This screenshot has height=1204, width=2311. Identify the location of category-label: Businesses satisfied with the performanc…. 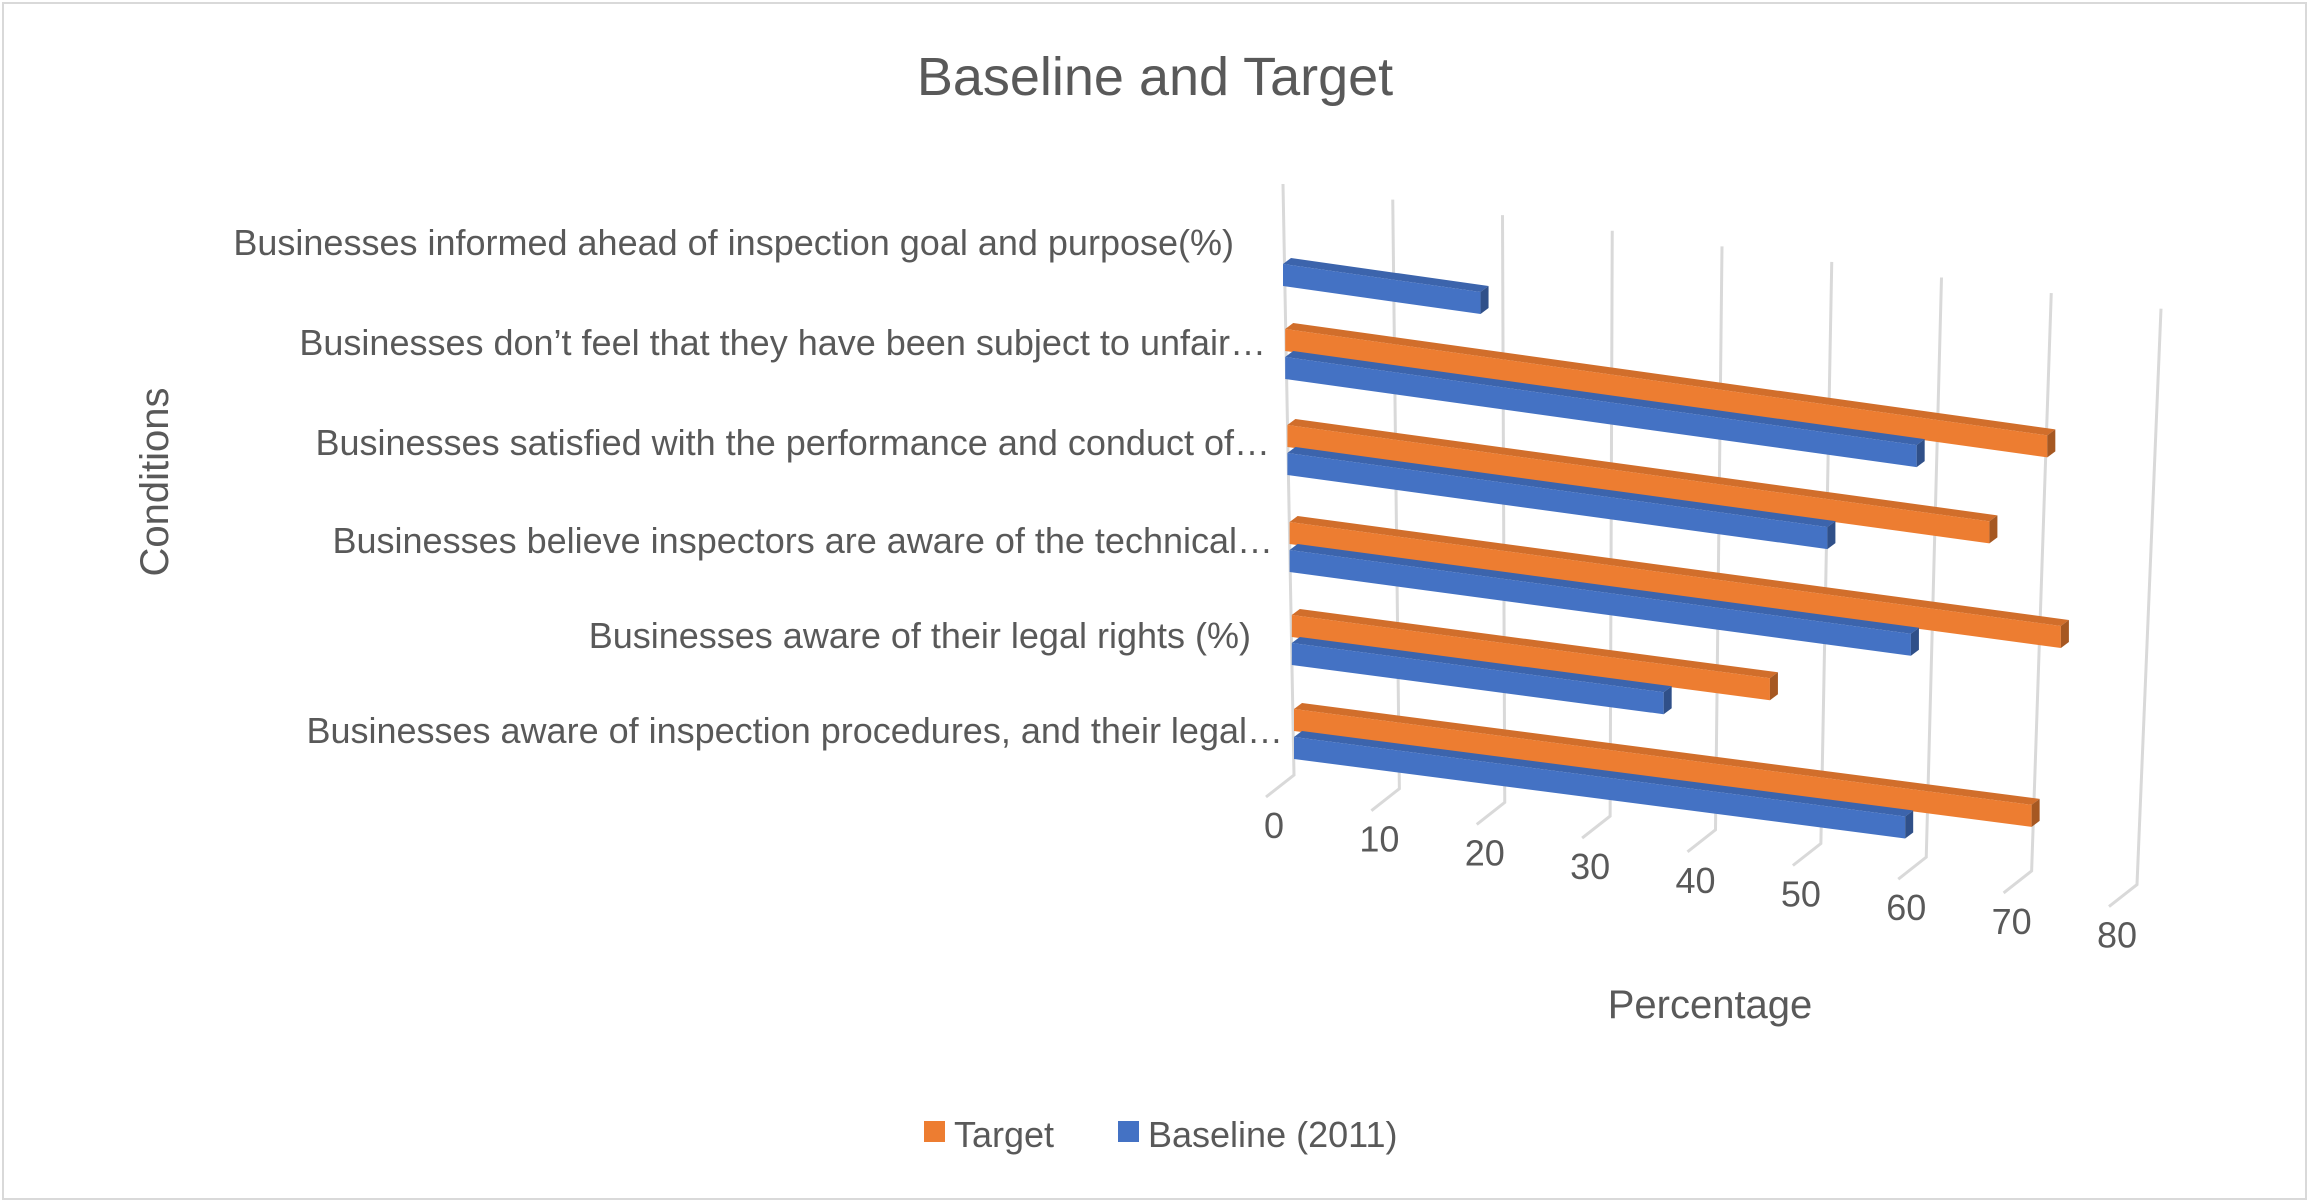
(792, 442).